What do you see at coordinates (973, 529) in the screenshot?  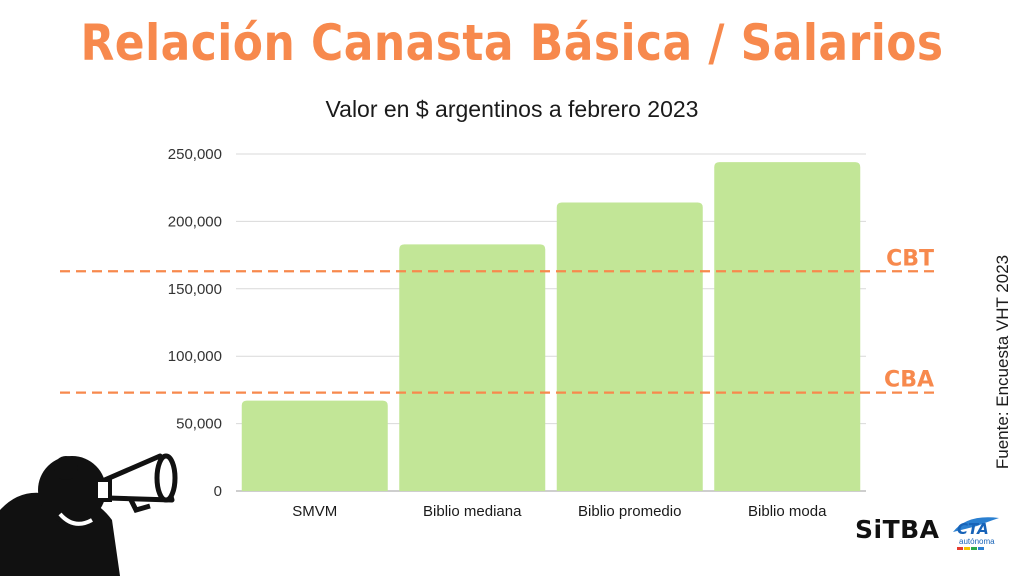 I see `cta-logo-text: CTA` at bounding box center [973, 529].